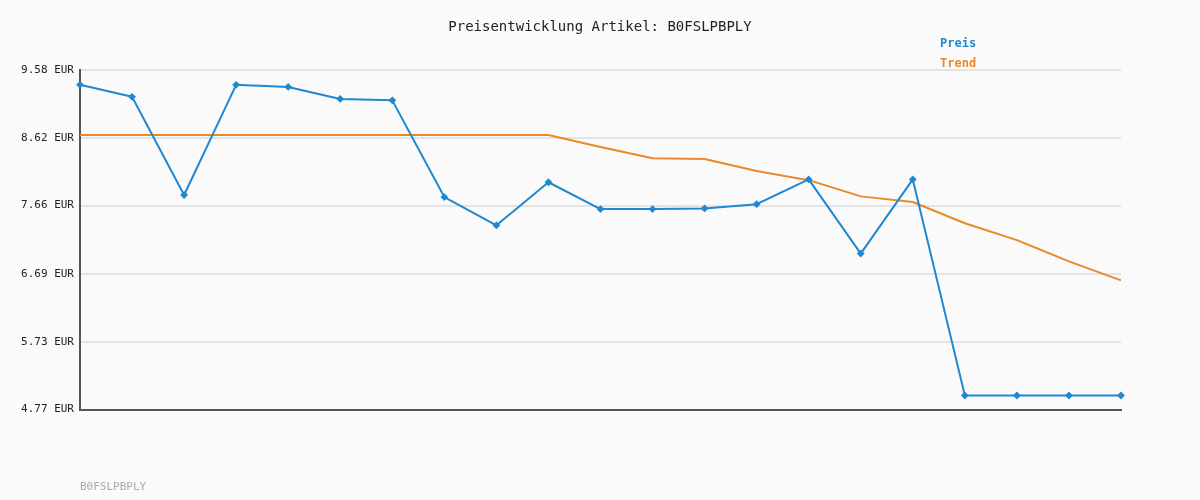 The image size is (1200, 500). Describe the element at coordinates (48, 69) in the screenshot. I see `y-tick-label: 9.58 EUR` at that location.